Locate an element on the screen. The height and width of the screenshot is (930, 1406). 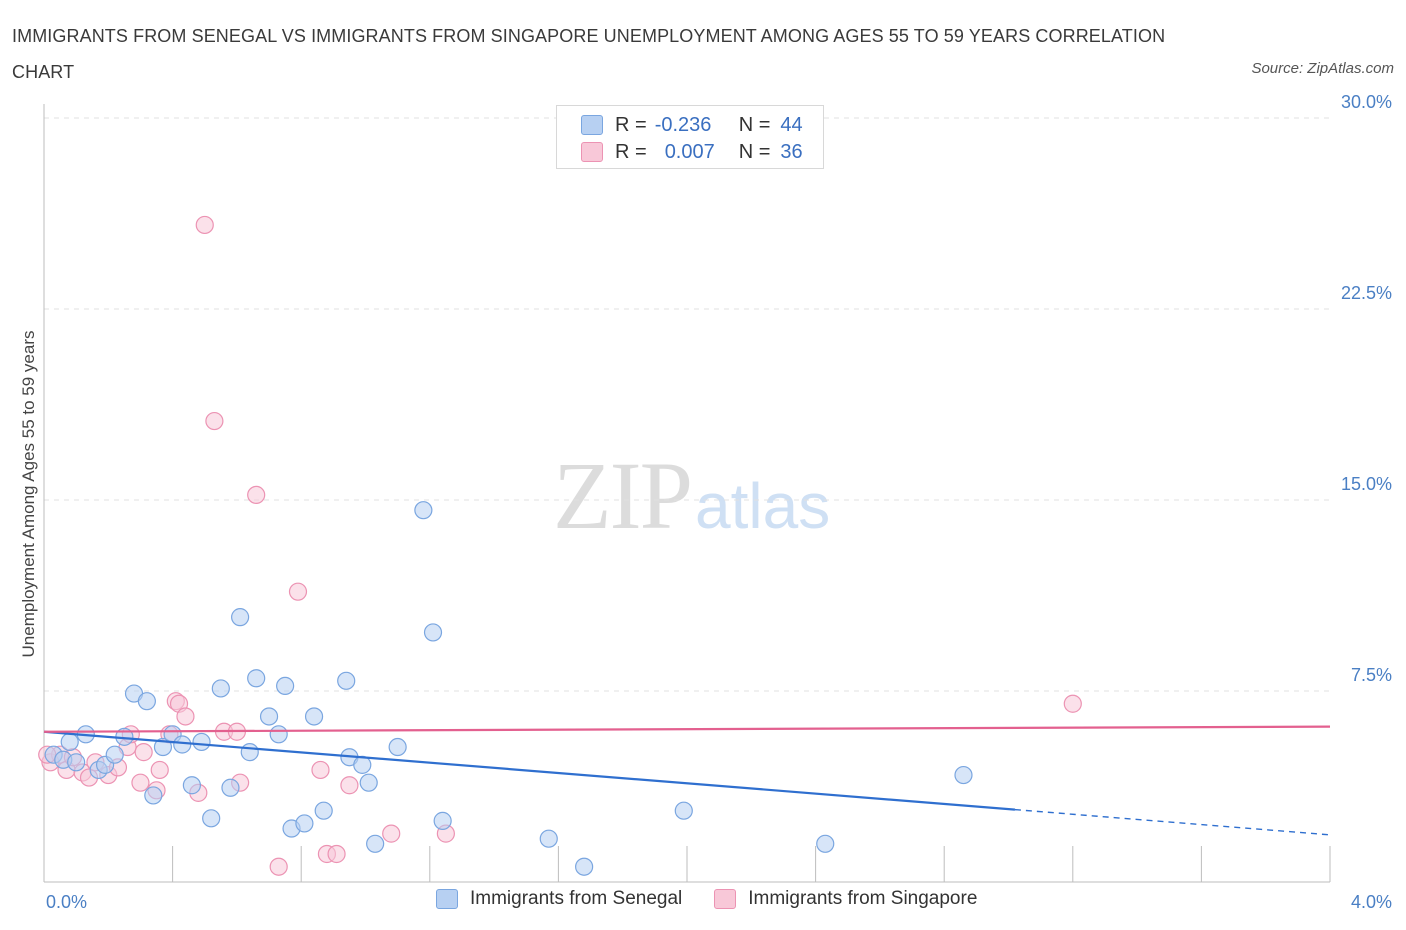
x-ticks is located at coordinates (751, 864).